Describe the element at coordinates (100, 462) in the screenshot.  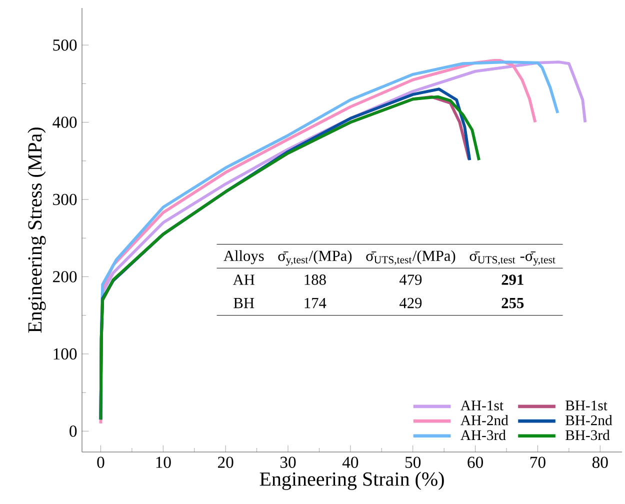
I see `x-tick-label: 0` at that location.